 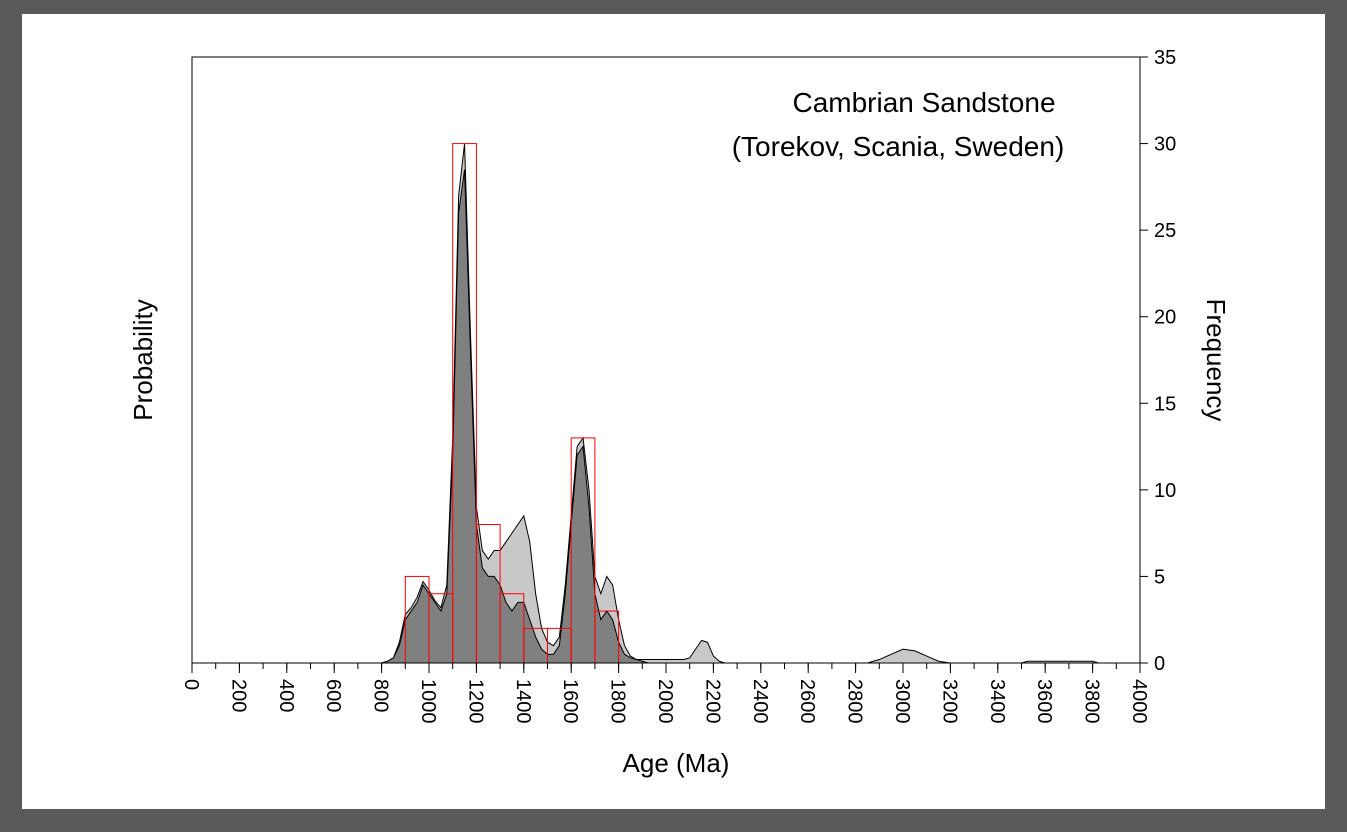 I want to click on x-tick-label: 200, so click(x=238, y=695).